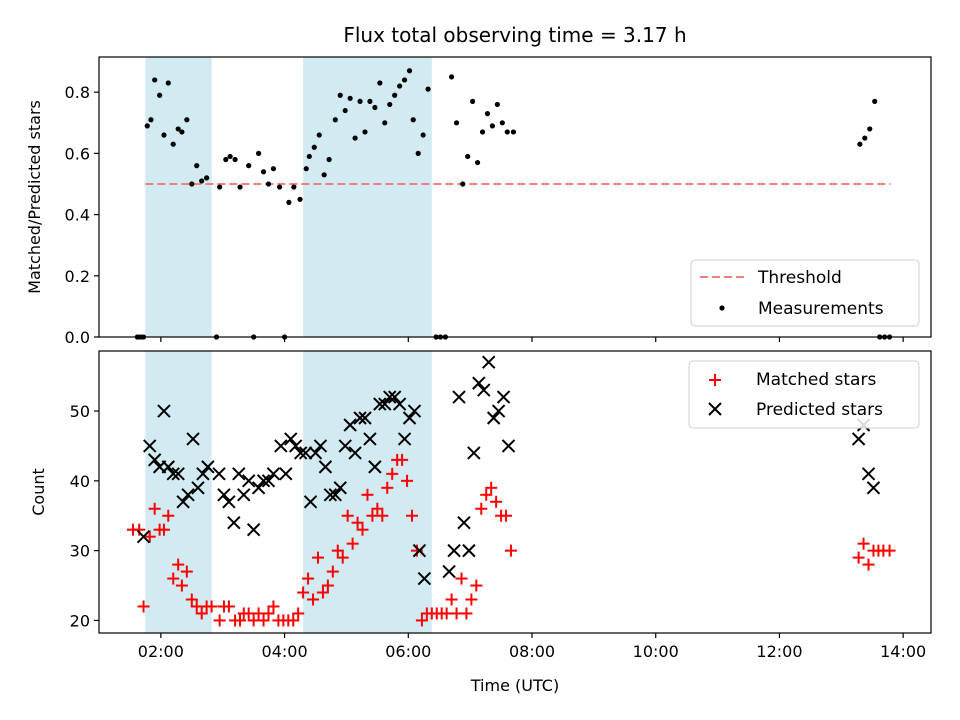 This screenshot has height=720, width=960. Describe the element at coordinates (77, 276) in the screenshot. I see `top-y-tick-label: 0.2` at that location.